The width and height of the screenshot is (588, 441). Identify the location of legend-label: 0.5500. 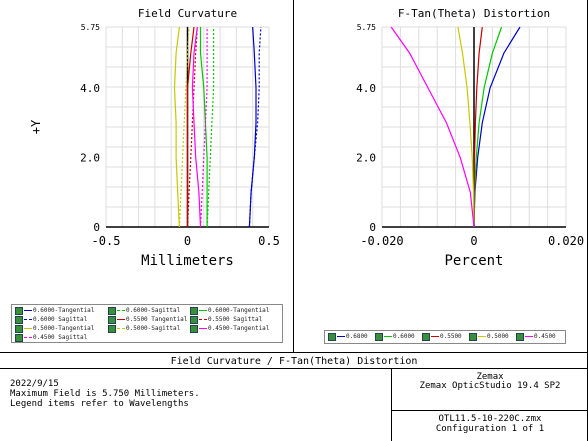
(451, 336).